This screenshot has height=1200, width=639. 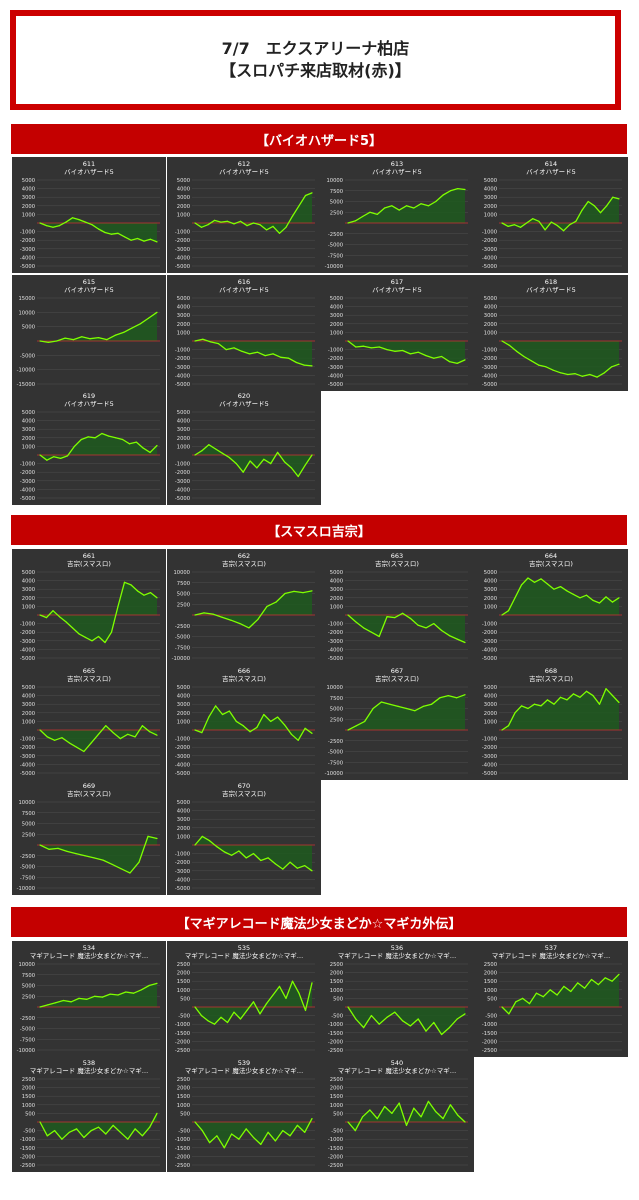 What do you see at coordinates (336, 965) in the screenshot?
I see `y-tick-label: 2500` at bounding box center [336, 965].